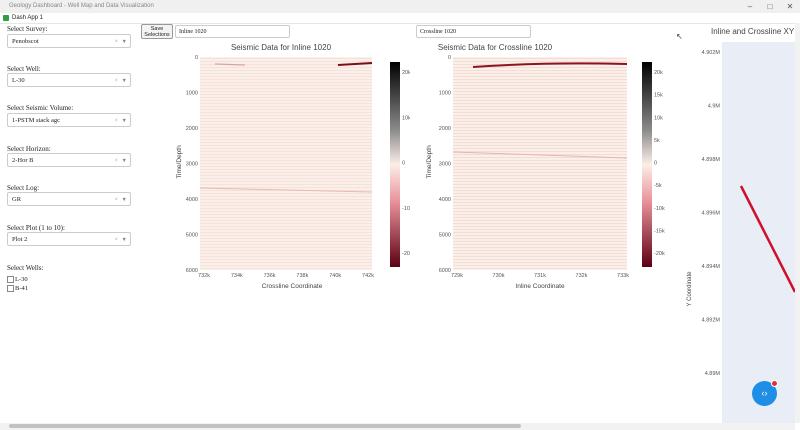 This screenshot has height=430, width=800. What do you see at coordinates (750, 6) in the screenshot?
I see `minimize-icon: –` at bounding box center [750, 6].